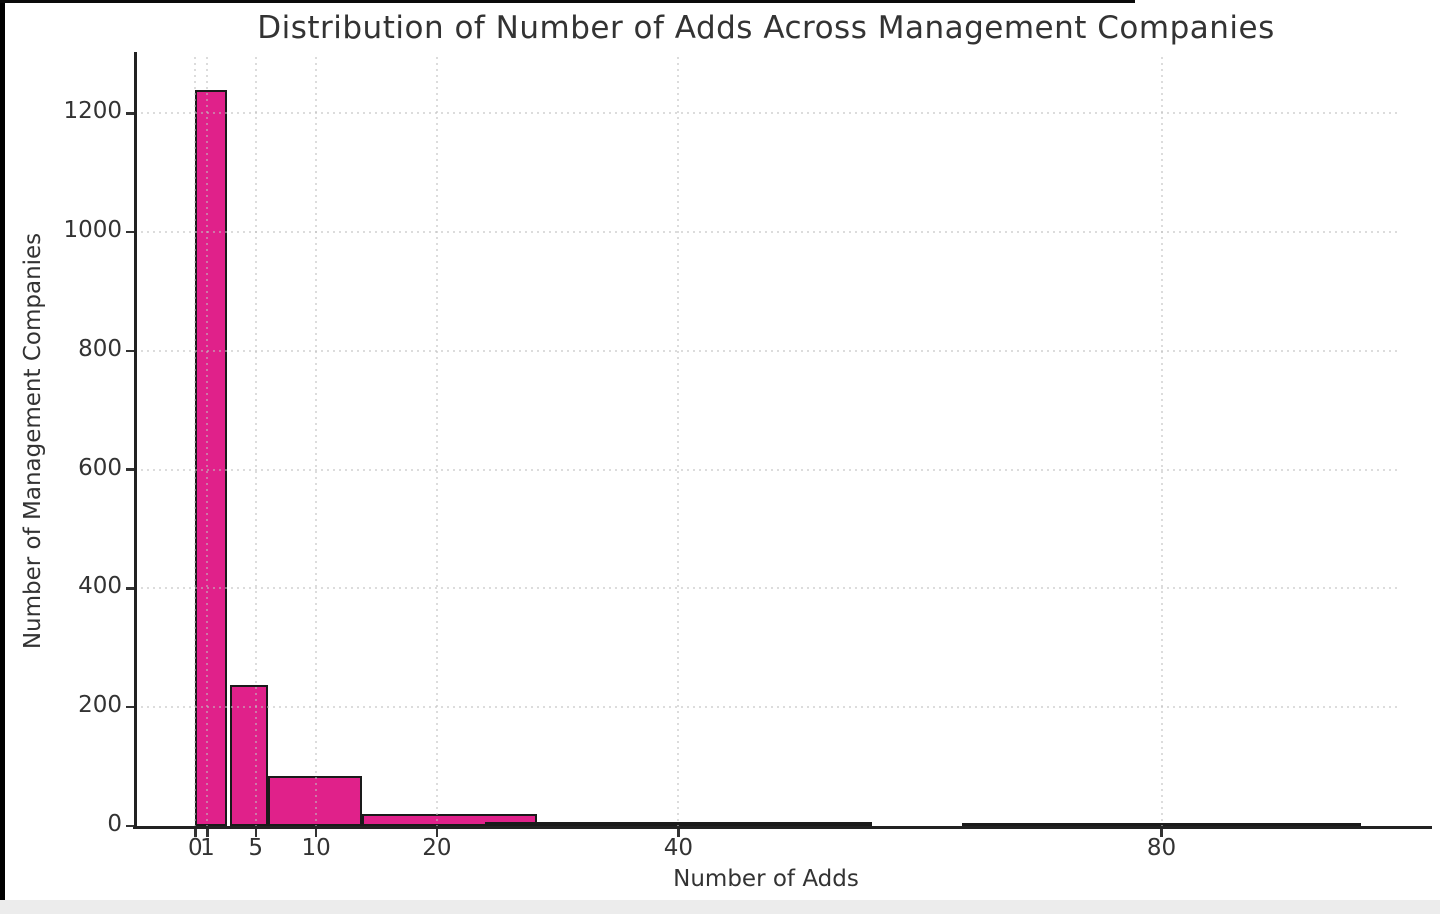 This screenshot has width=1440, height=914. What do you see at coordinates (207, 848) in the screenshot?
I see `x-tick-label: 1` at bounding box center [207, 848].